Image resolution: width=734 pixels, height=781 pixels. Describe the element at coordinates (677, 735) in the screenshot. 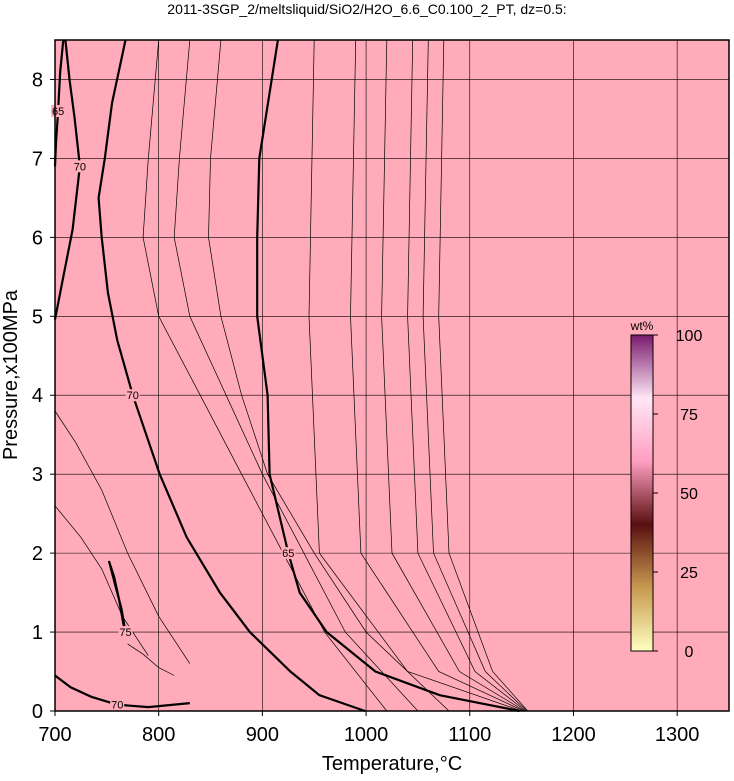

I see `x-tick-label: 1300` at that location.